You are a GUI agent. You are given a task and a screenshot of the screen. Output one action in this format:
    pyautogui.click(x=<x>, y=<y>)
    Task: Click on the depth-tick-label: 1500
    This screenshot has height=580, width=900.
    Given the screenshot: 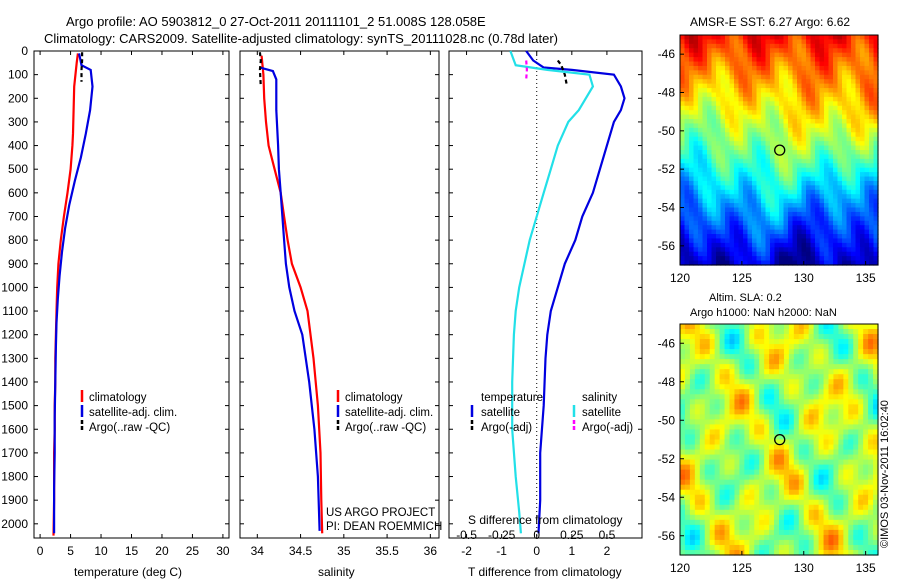 What is the action you would take?
    pyautogui.click(x=14, y=406)
    